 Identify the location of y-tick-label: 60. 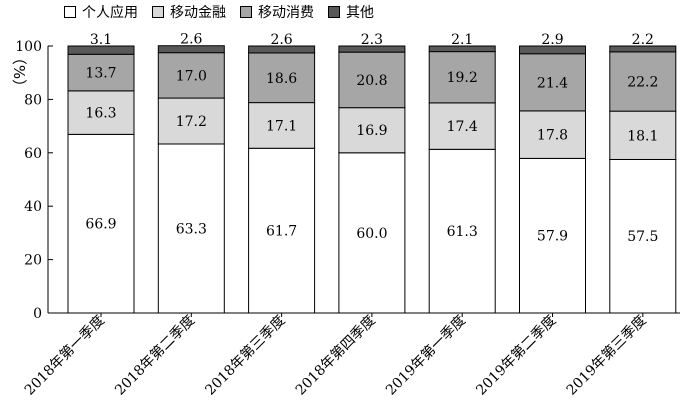
(33, 154).